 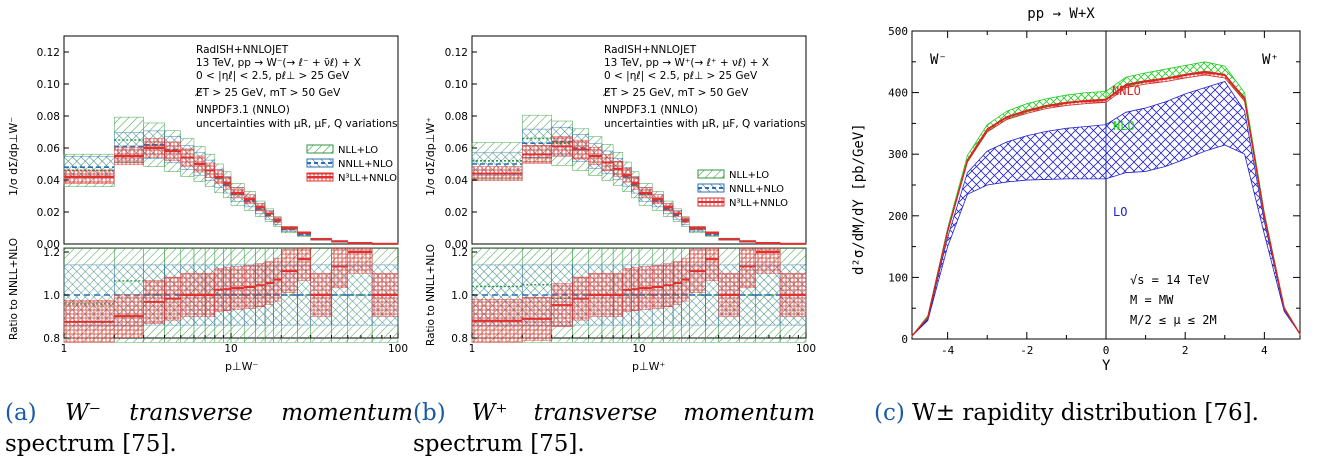 I want to click on panel-c-title: pp → W+X, so click(x=1061, y=14).